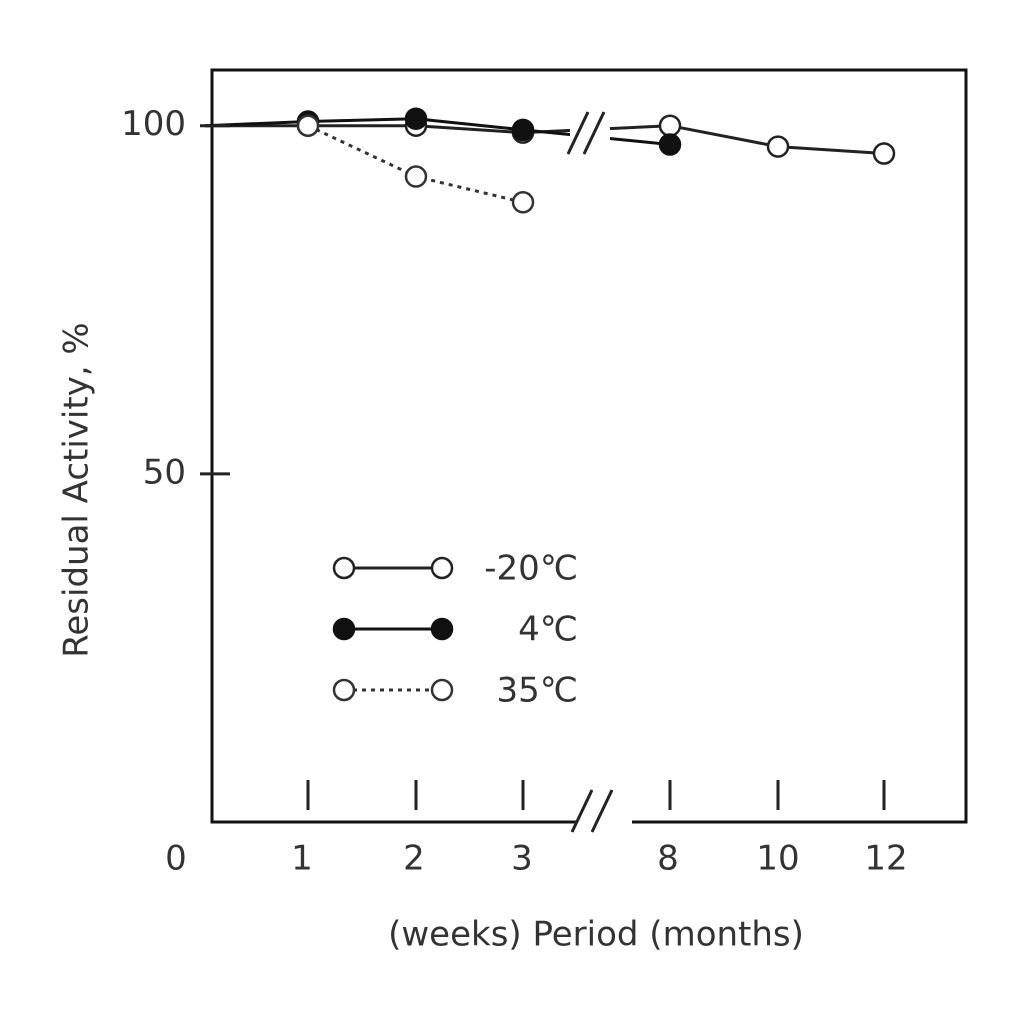  What do you see at coordinates (77, 489) in the screenshot?
I see `y-axis-label: Residual Activity, %` at bounding box center [77, 489].